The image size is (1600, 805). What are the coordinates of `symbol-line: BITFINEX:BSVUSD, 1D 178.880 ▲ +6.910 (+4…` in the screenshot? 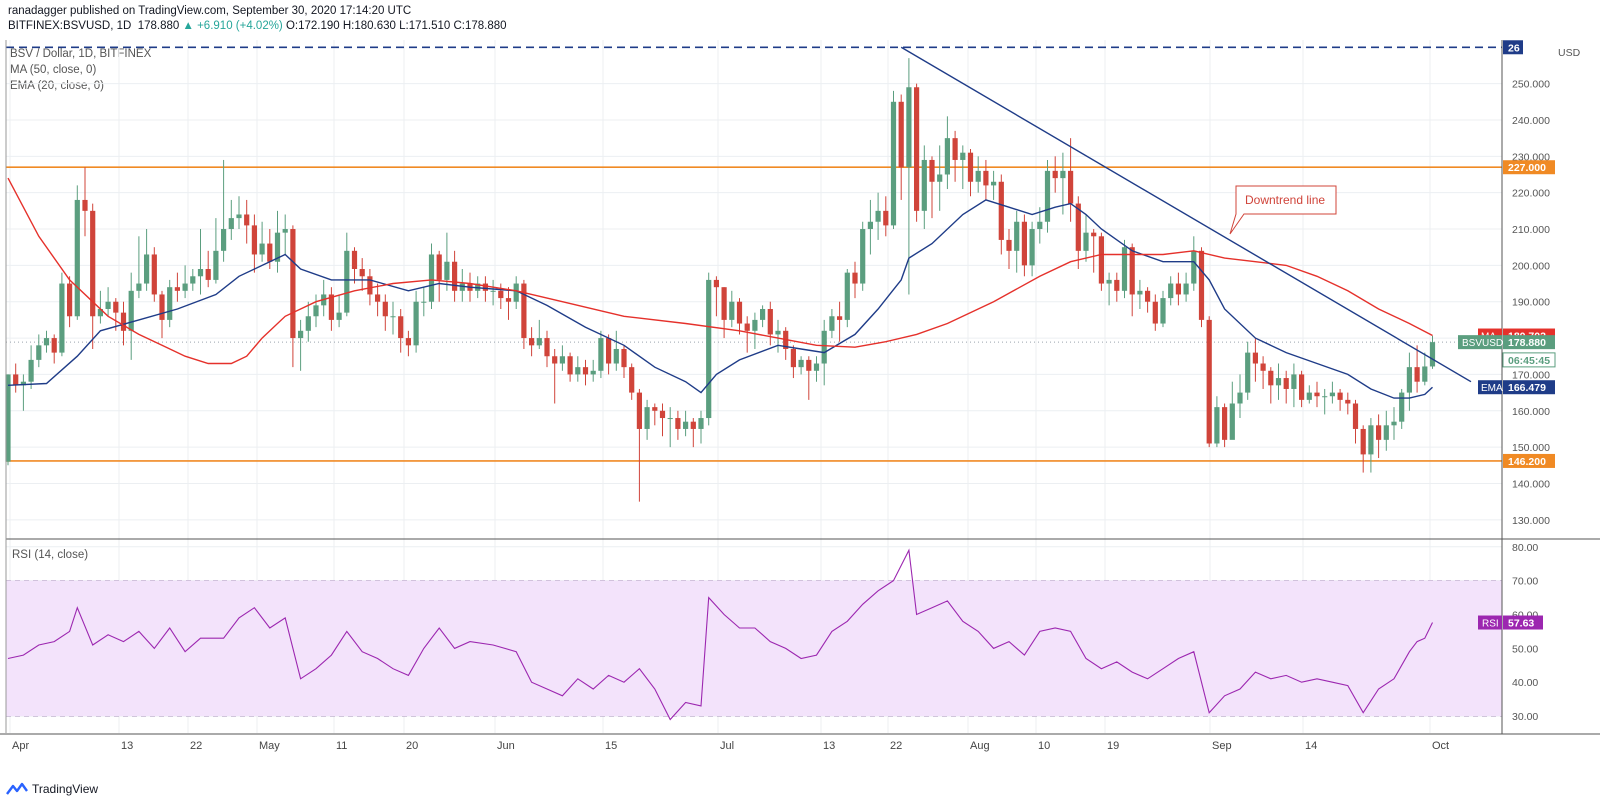 It's located at (257, 26).